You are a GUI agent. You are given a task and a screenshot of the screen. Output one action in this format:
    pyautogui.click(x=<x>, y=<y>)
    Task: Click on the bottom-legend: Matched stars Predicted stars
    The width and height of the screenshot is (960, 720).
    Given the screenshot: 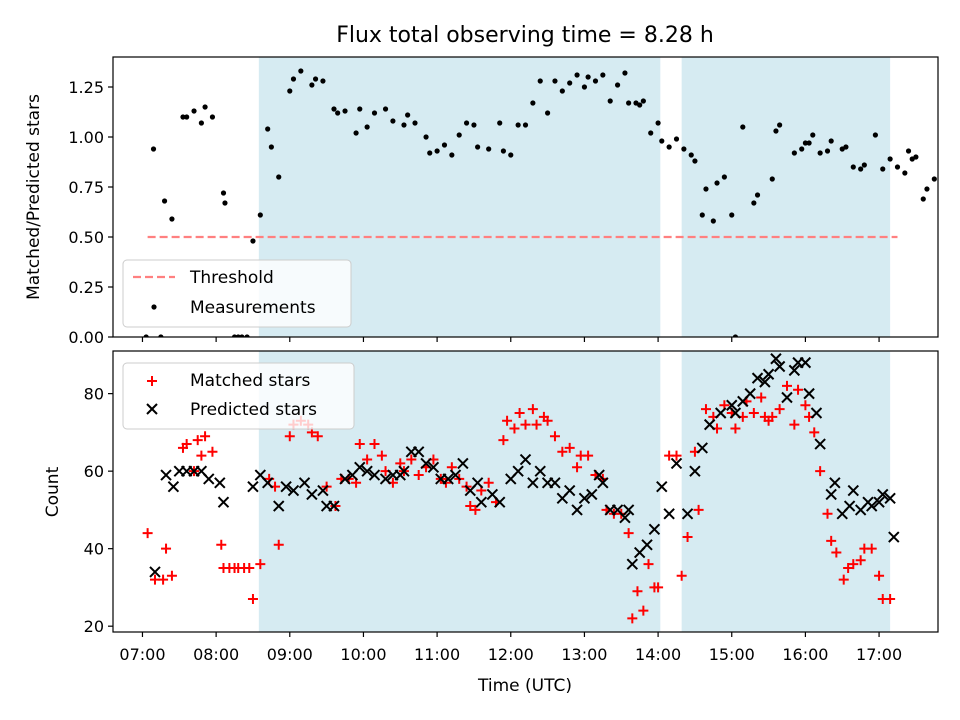 What is the action you would take?
    pyautogui.click(x=238, y=396)
    